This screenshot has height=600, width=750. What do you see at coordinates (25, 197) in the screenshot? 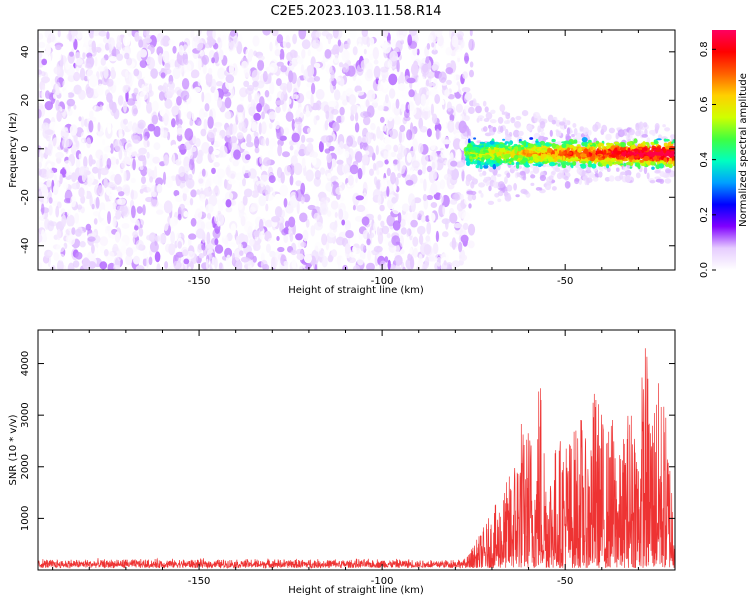
I see `y-tick-label: -20` at bounding box center [25, 197].